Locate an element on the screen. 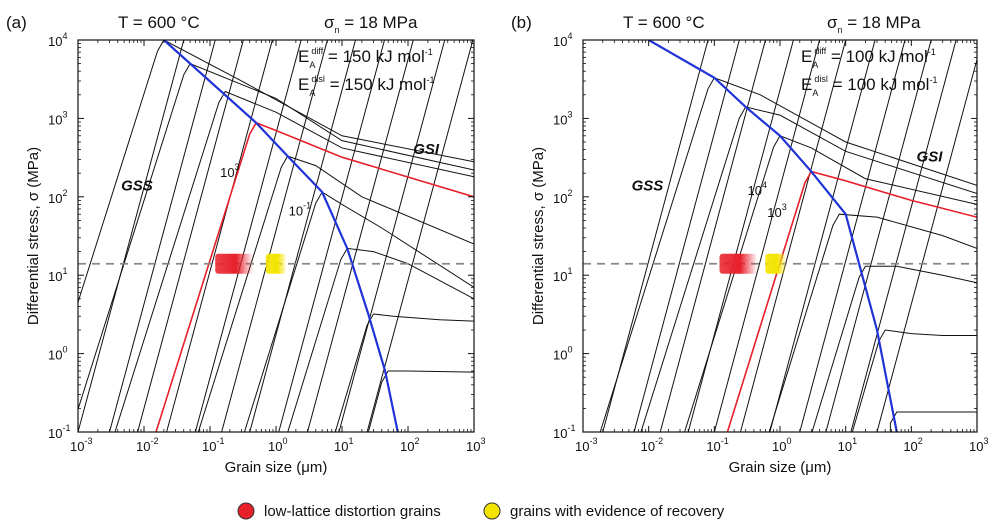 The width and height of the screenshot is (1006, 524). y-tick-label: 10⁴ is located at coordinates (562, 40).